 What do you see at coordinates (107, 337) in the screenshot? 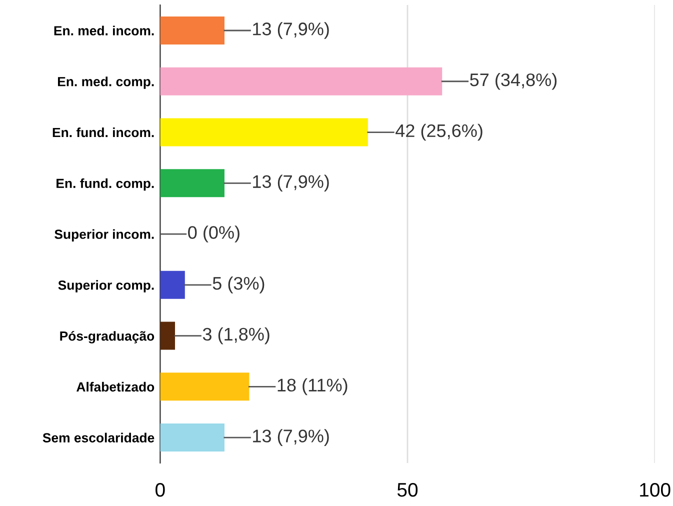
I see `y-tick-label: Pós-graduação` at bounding box center [107, 337].